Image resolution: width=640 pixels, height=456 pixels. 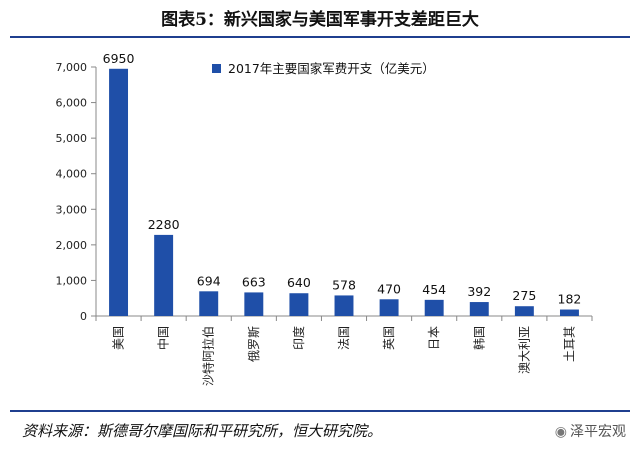 What do you see at coordinates (524, 350) in the screenshot?
I see `category-label: 澳大利亚` at bounding box center [524, 350].